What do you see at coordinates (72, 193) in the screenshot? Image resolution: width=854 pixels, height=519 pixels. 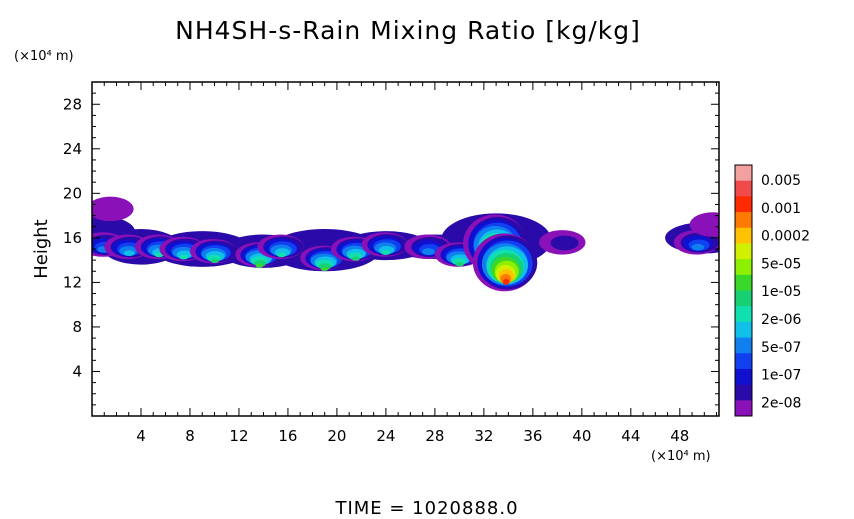 I see `y-tick-label: 20` at bounding box center [72, 193].